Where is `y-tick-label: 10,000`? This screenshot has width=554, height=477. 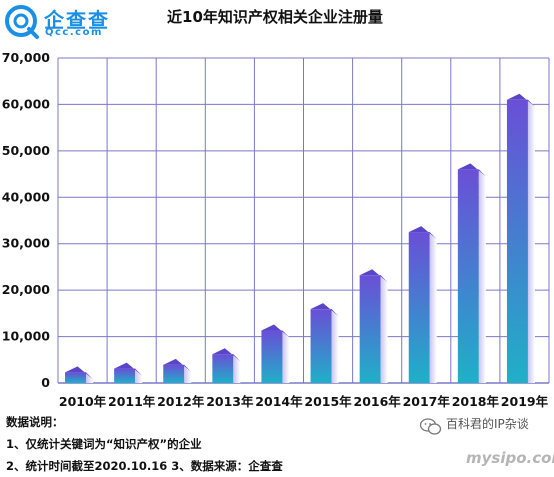
y-tick-label: 10,000 is located at coordinates (26, 336).